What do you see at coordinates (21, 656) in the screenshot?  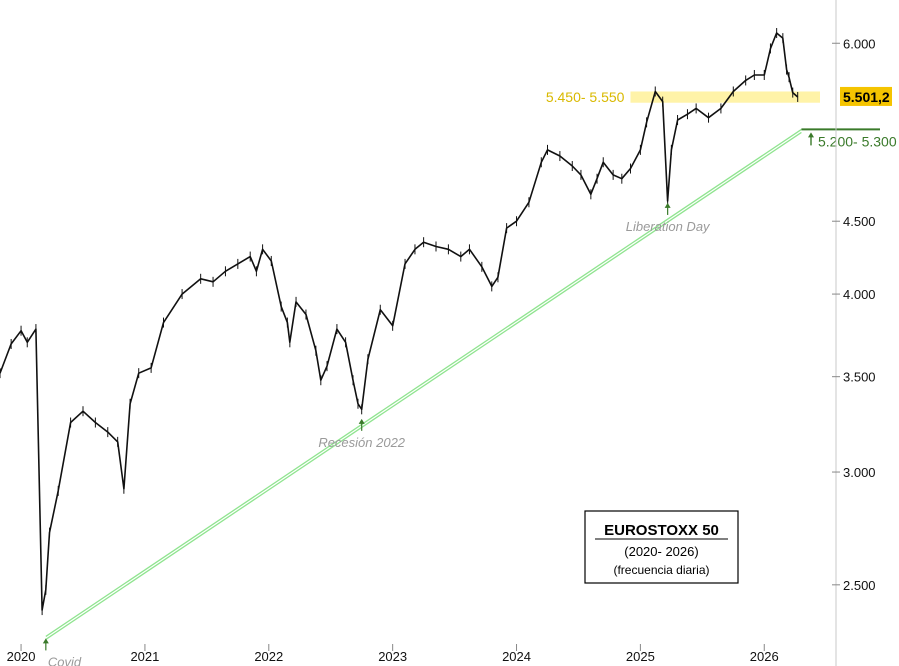 I see `x-tick-label: 2020` at bounding box center [21, 656].